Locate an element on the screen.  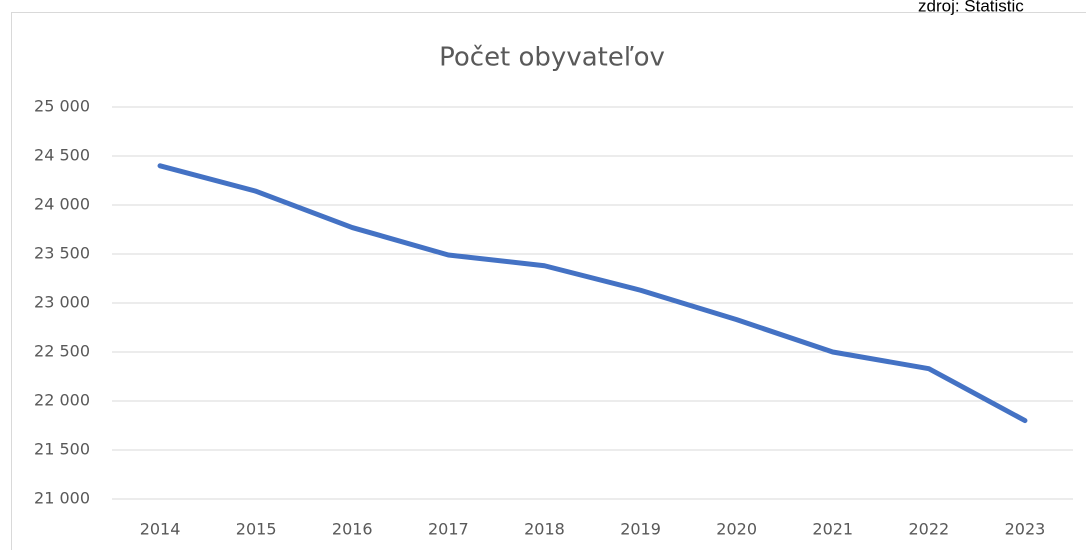
x-tick-label: 2020 is located at coordinates (736, 529).